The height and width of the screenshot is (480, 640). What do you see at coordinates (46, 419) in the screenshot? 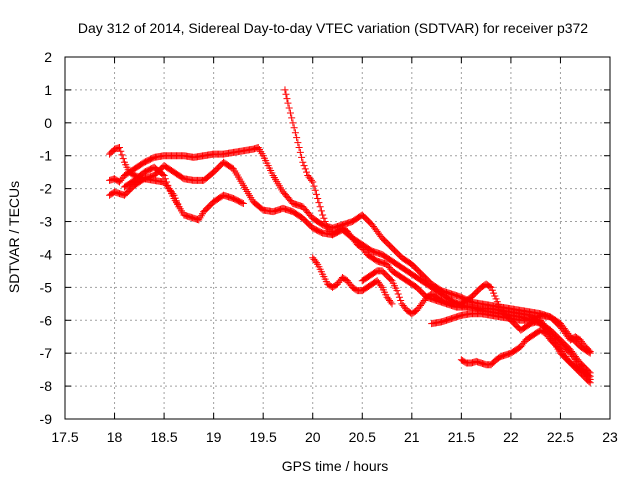
I see `y-tick-label: -9` at bounding box center [46, 419].